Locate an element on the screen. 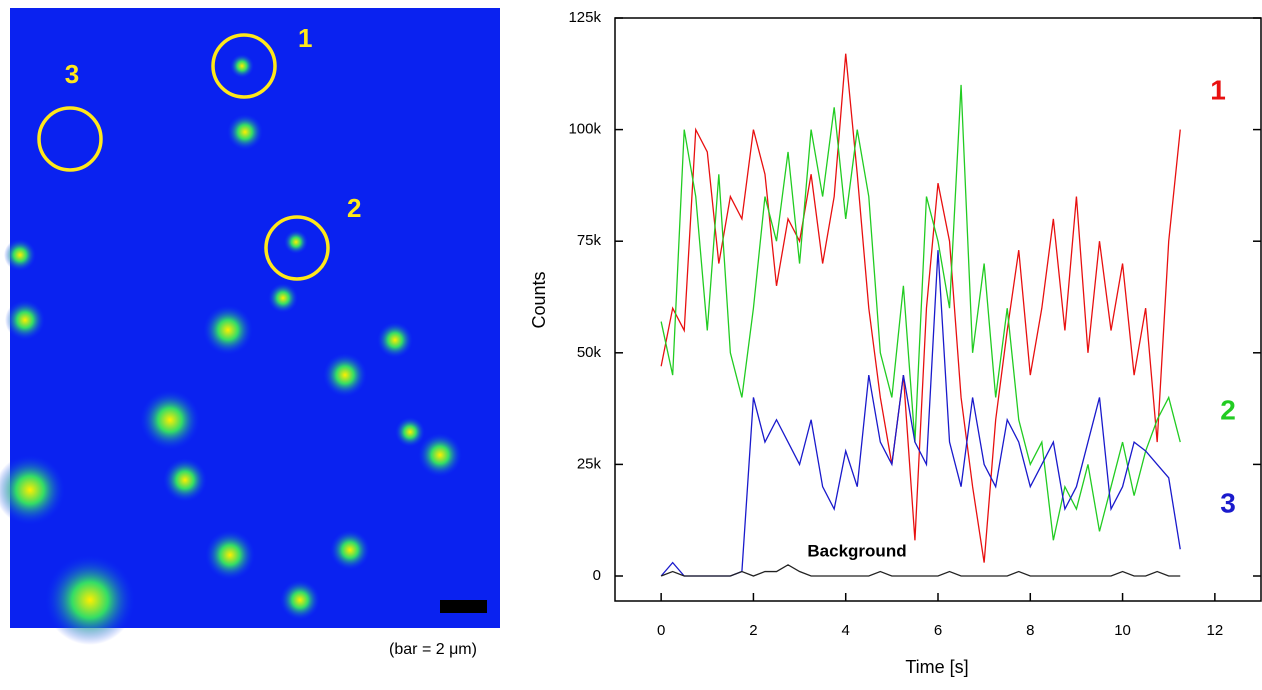  x-tick-label: 4 is located at coordinates (846, 630).